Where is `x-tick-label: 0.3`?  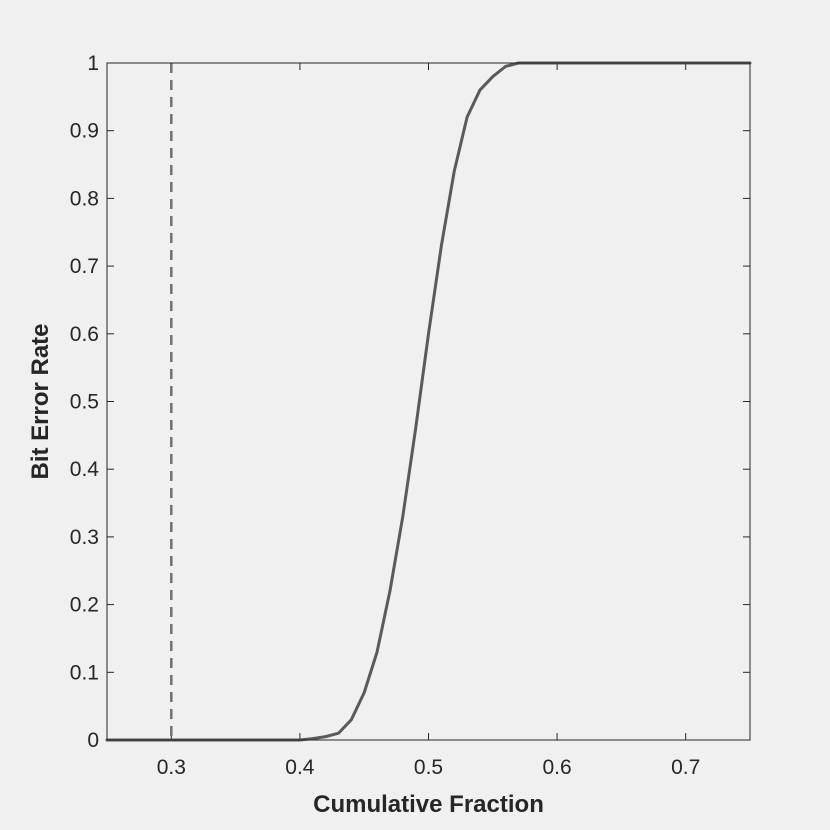
x-tick-label: 0.3 is located at coordinates (171, 767).